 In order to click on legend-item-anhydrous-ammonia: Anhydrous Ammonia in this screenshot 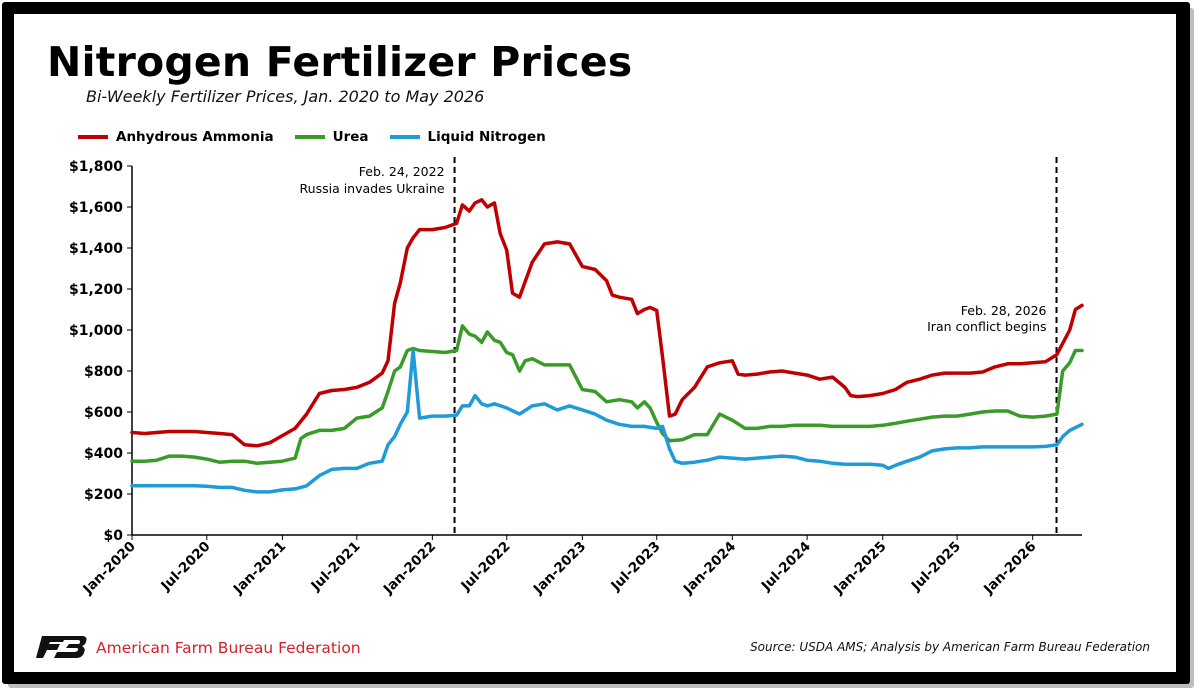, I will do `click(176, 137)`.